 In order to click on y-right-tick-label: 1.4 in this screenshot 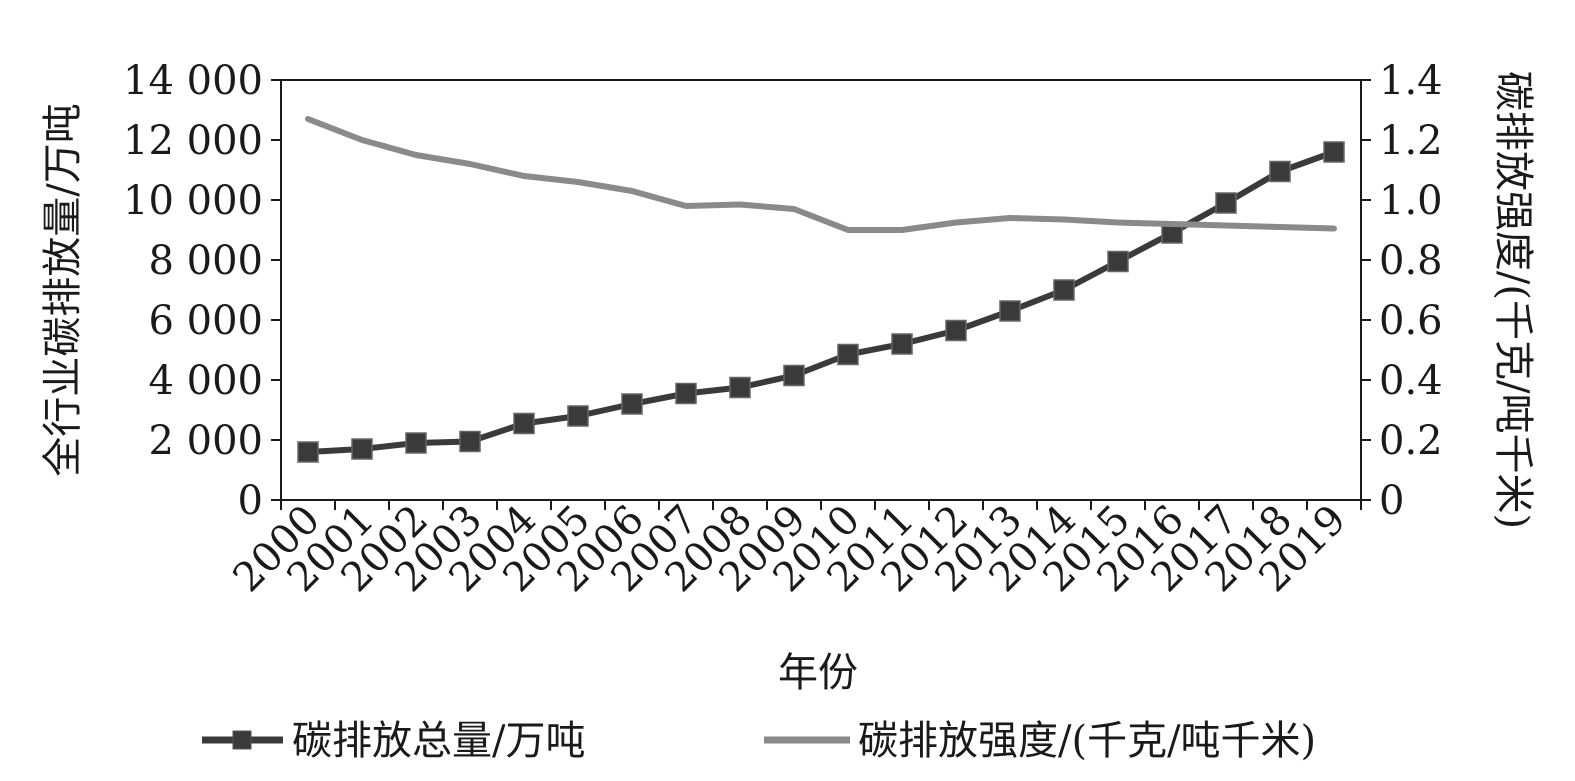, I will do `click(1411, 81)`.